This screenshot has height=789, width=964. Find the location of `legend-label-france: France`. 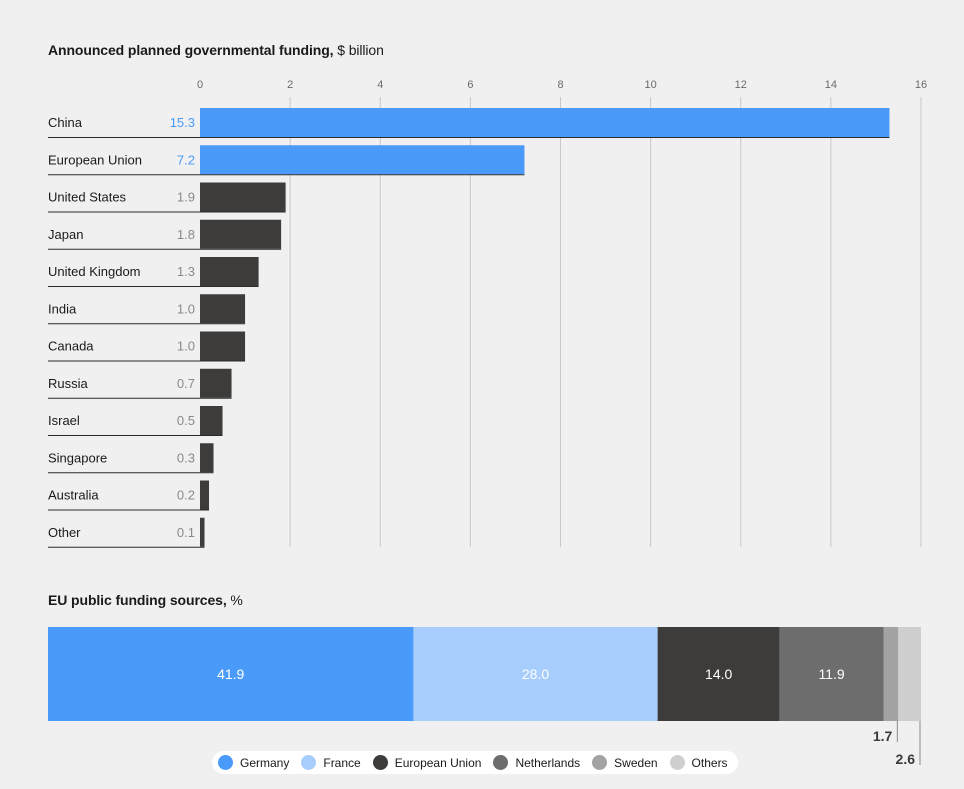

legend-label-france: France is located at coordinates (342, 762).